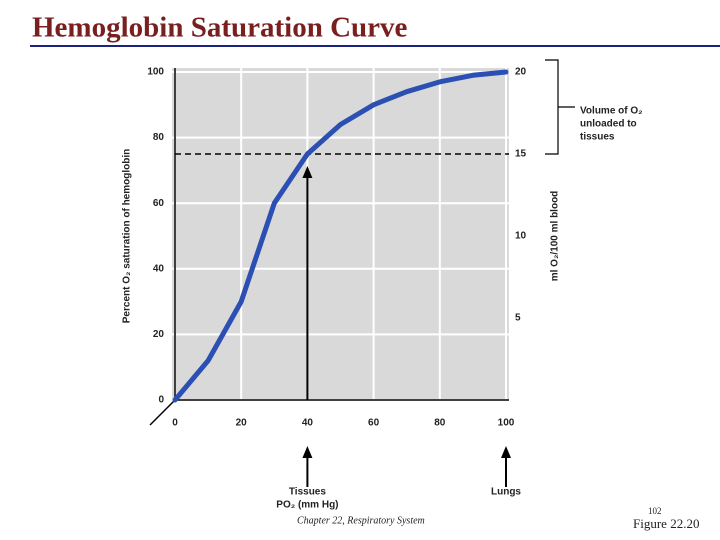  What do you see at coordinates (666, 523) in the screenshot?
I see `figure-label: Figure 22.20` at bounding box center [666, 523].